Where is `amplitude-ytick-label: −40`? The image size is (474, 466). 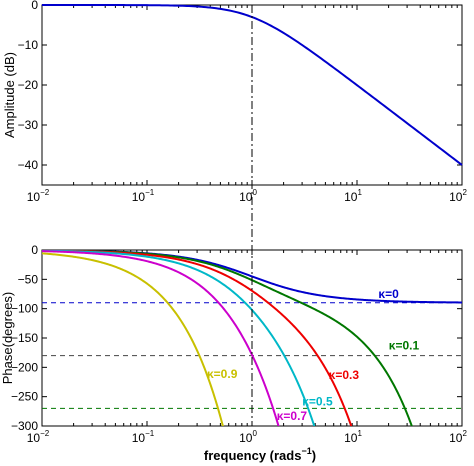
amplitude-ytick-label: −40 is located at coordinates (28, 165).